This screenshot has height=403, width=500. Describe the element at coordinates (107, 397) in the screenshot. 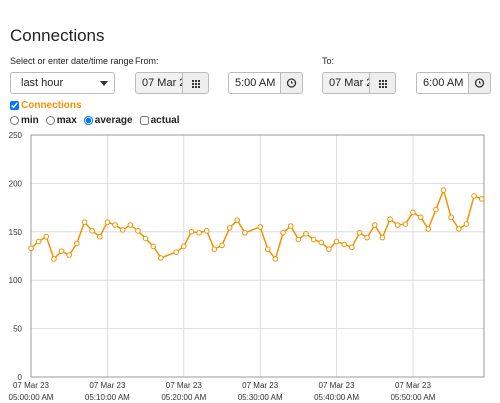

I see `x-tick-label: 05:10:00 AM` at that location.